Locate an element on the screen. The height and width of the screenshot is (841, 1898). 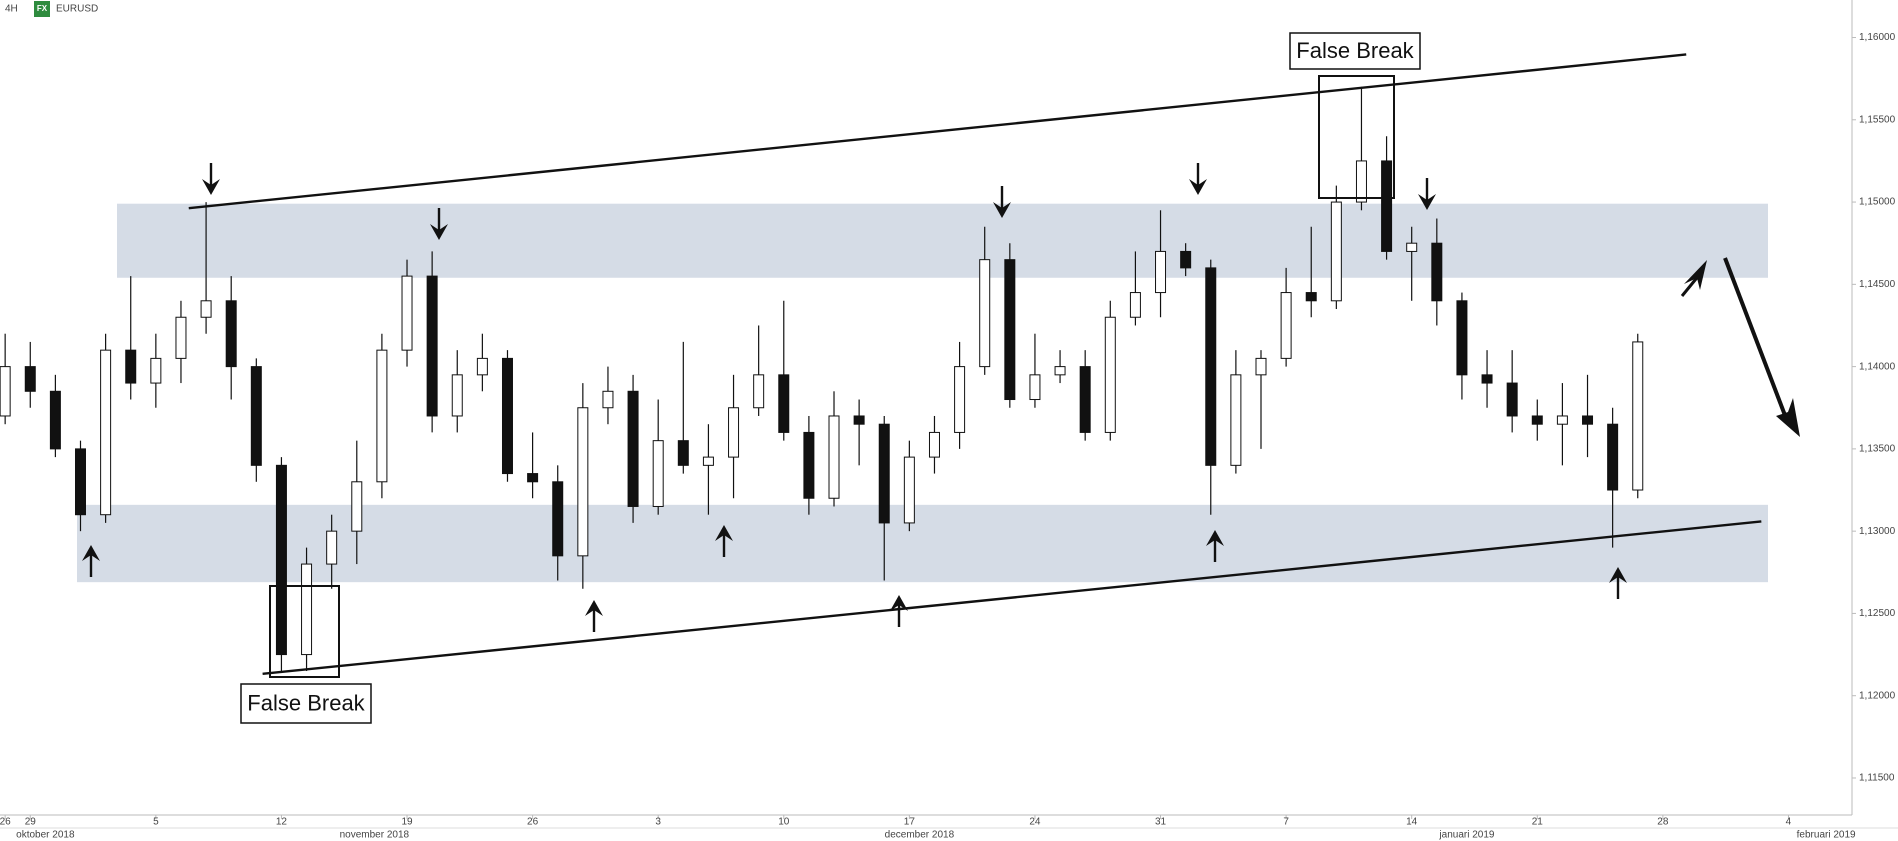
month-label: november 2018 is located at coordinates (375, 835).